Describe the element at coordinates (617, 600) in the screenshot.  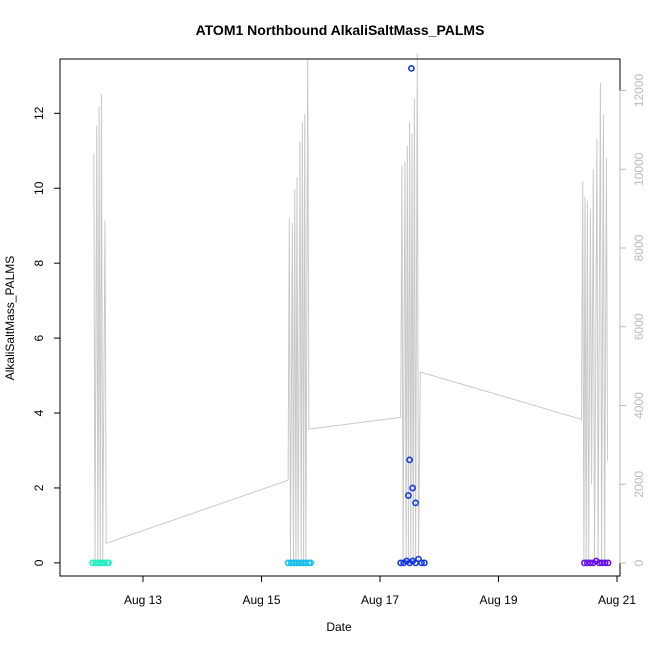
I see `x-tick-label-4: Aug 21` at that location.